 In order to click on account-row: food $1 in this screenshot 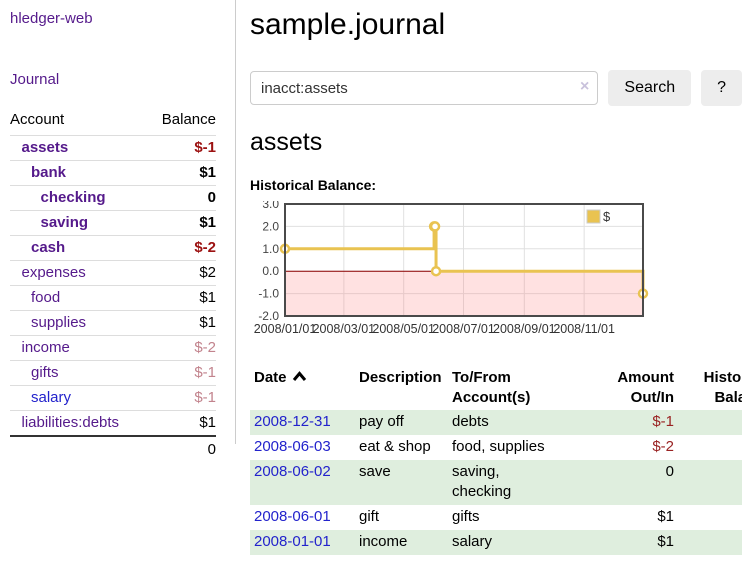, I will do `click(113, 298)`.